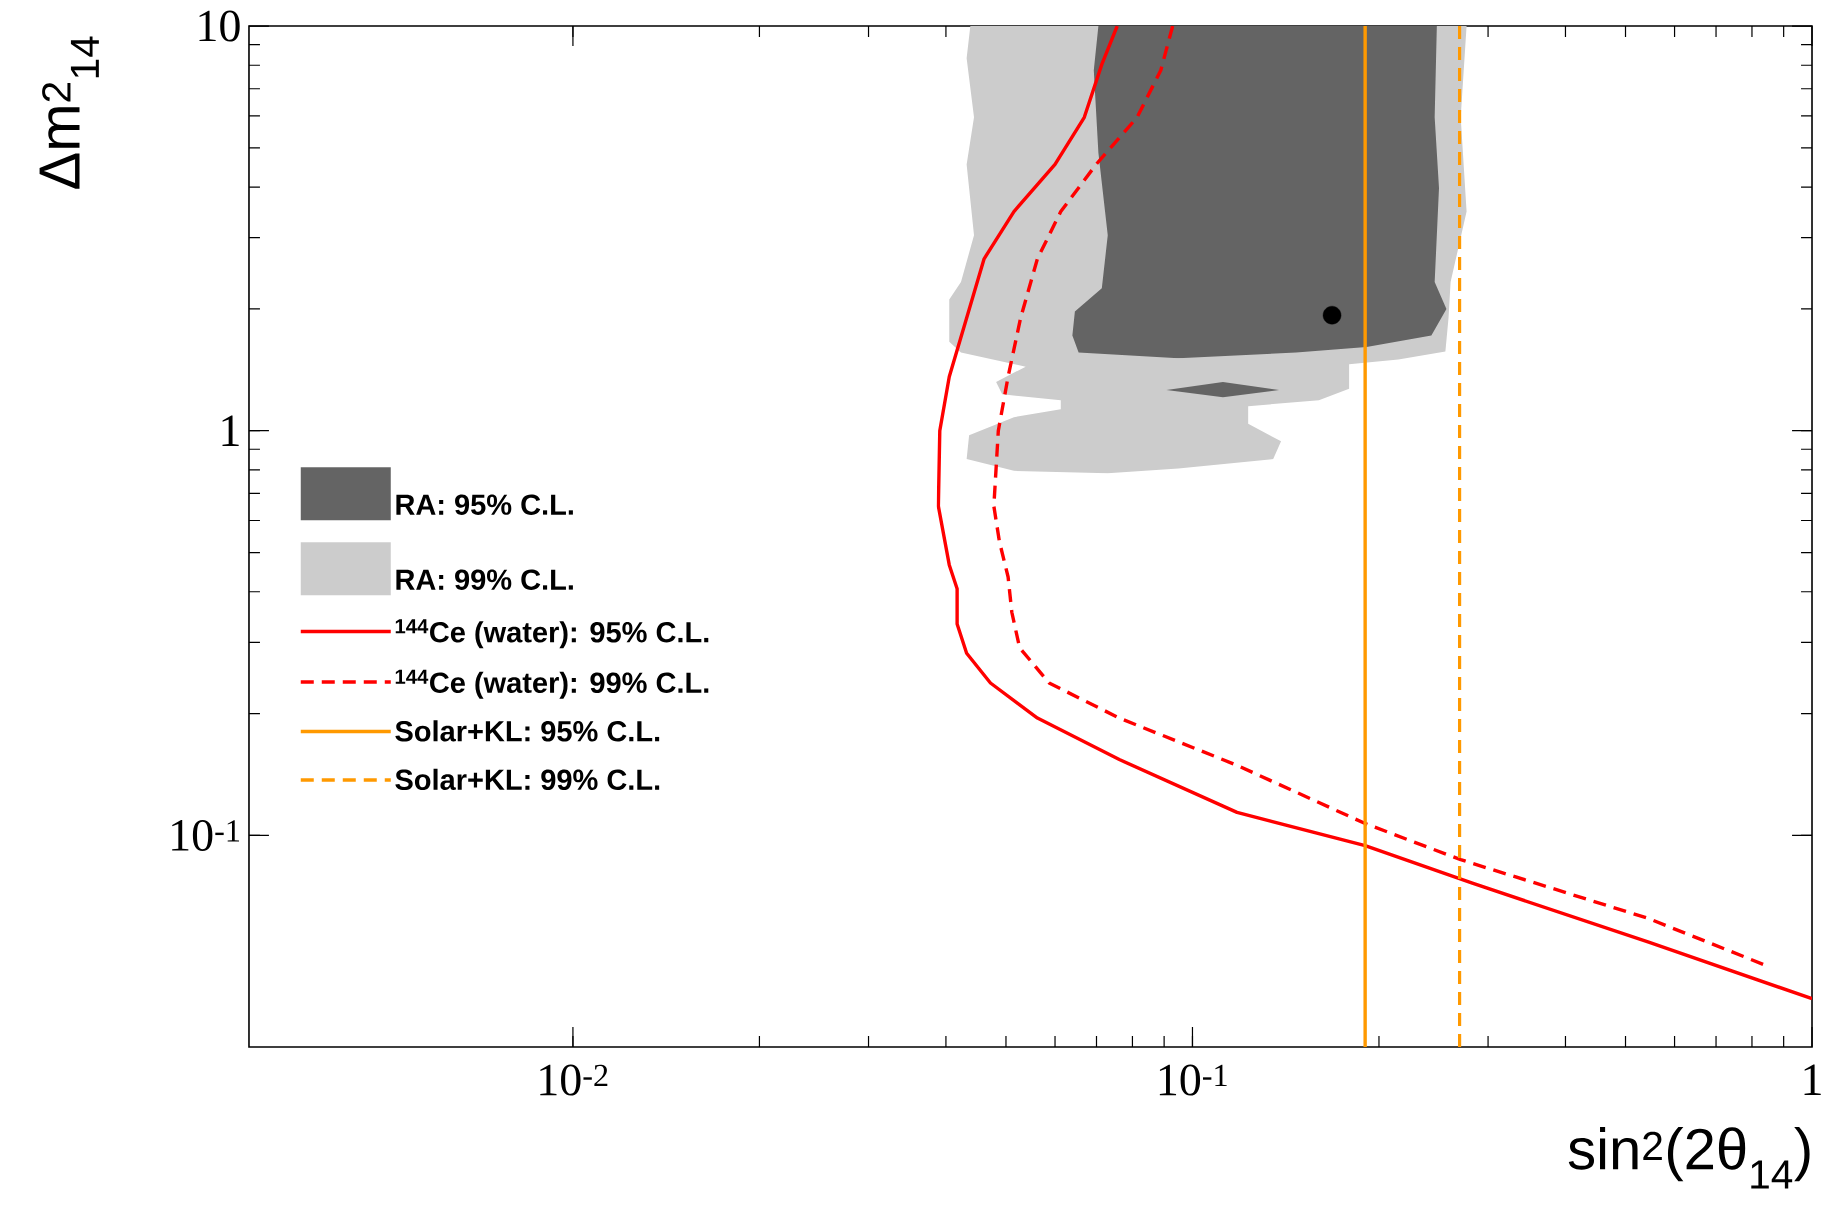 This screenshot has width=1848, height=1216. What do you see at coordinates (552, 634) in the screenshot?
I see `legend-label: $^{144}$Ce (water): 95% C.L.` at bounding box center [552, 634].